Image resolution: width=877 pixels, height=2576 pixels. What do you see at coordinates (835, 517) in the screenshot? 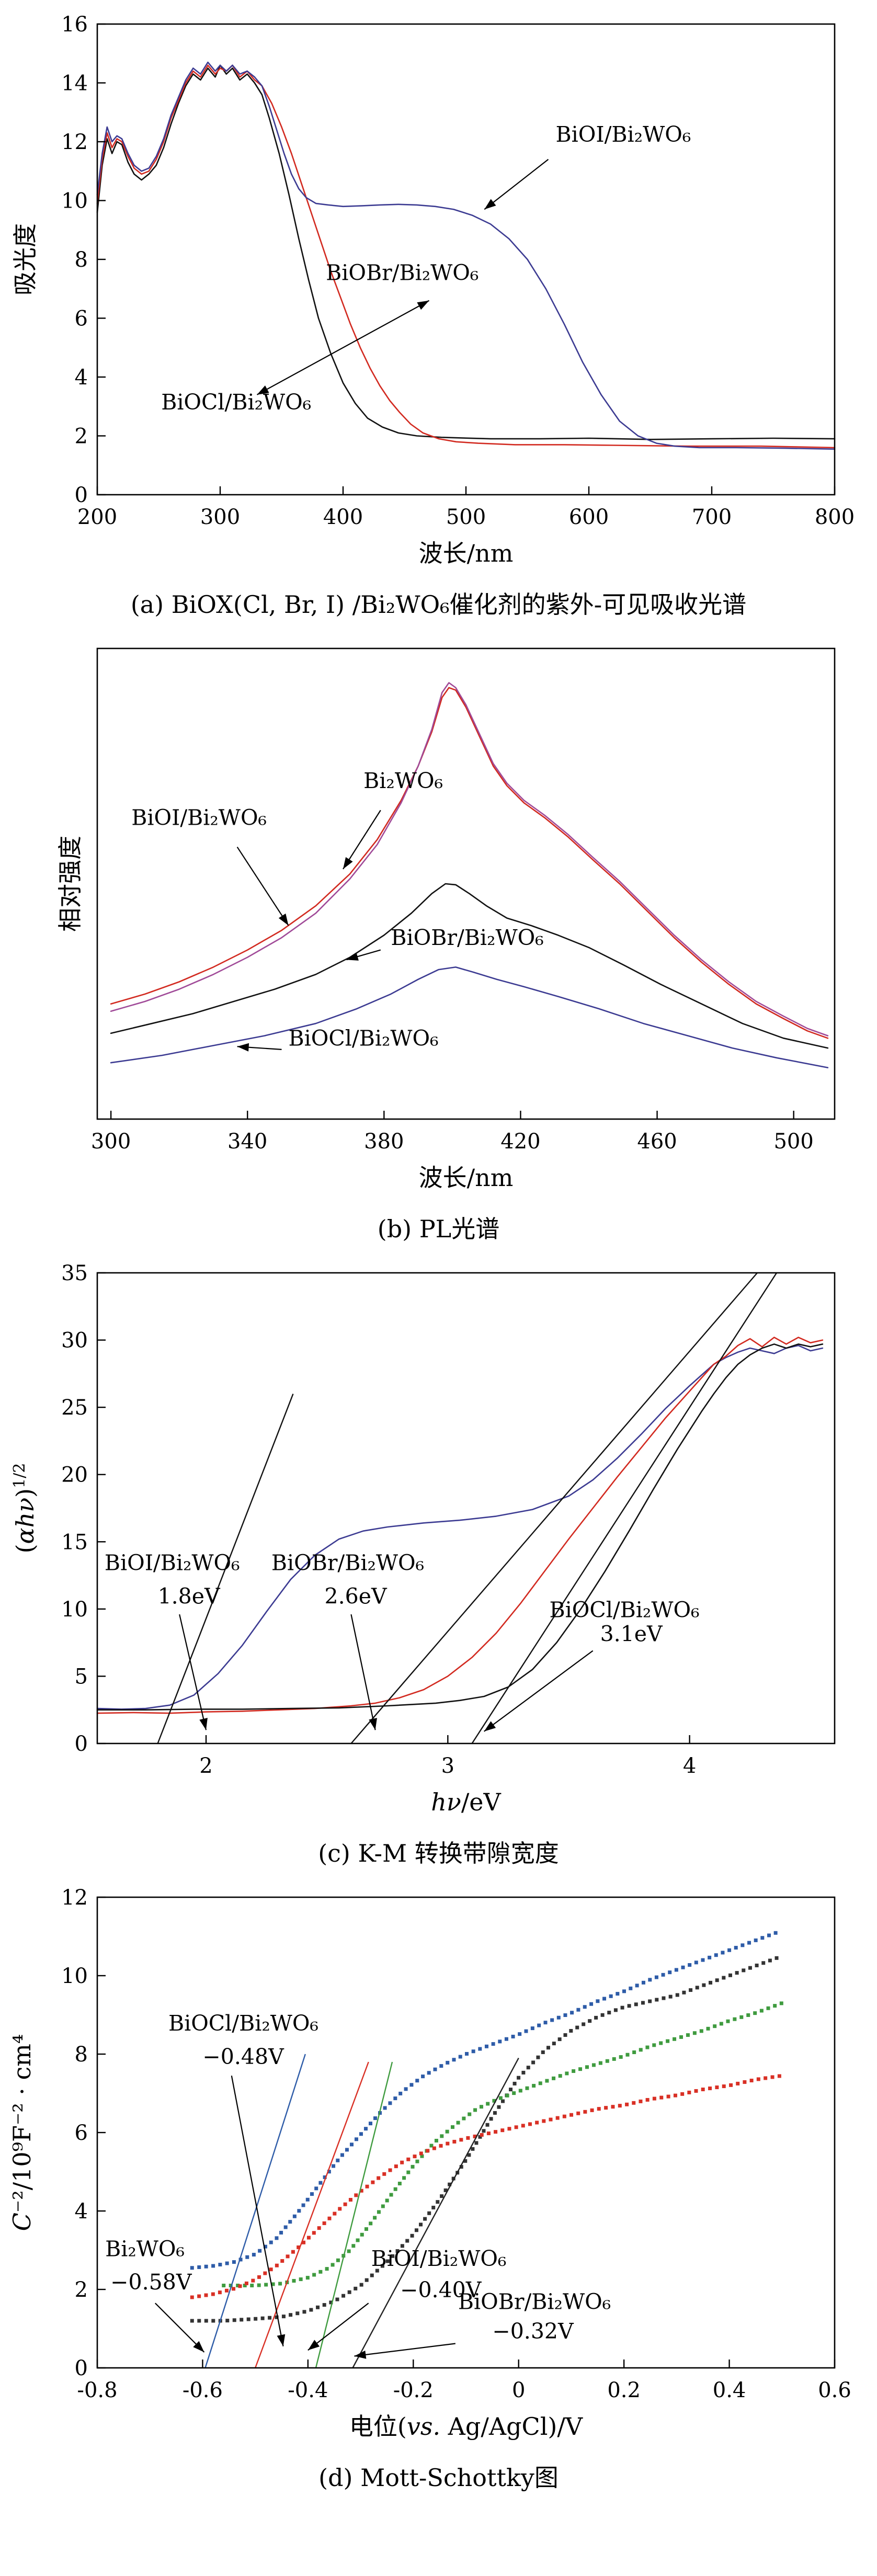
I see `svg-text: 800` at bounding box center [835, 517].